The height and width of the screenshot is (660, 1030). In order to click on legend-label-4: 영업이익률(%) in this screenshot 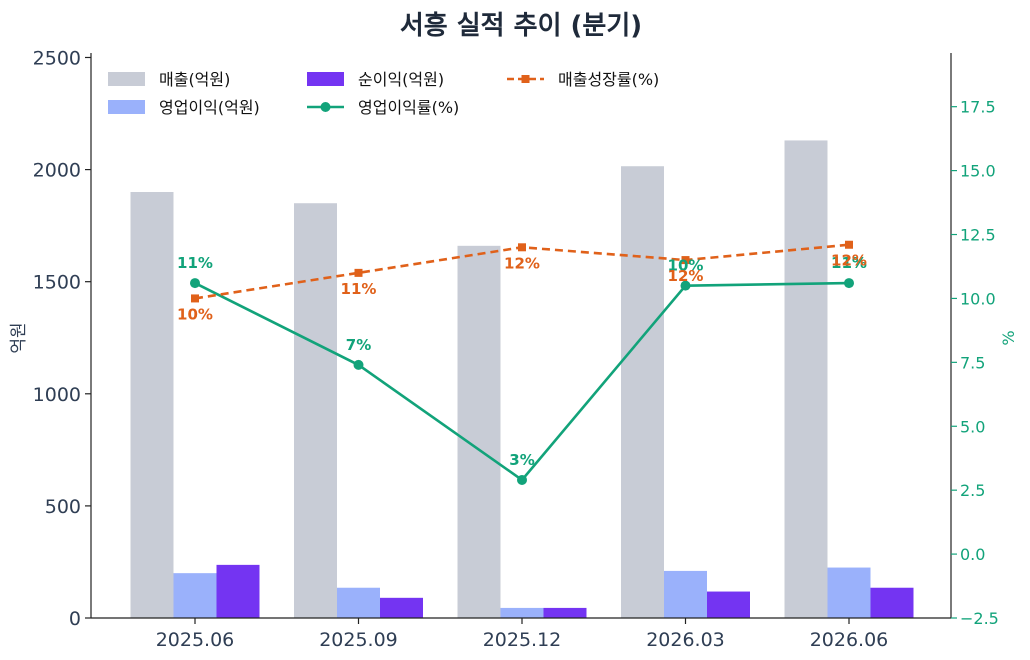, I will do `click(408, 107)`.